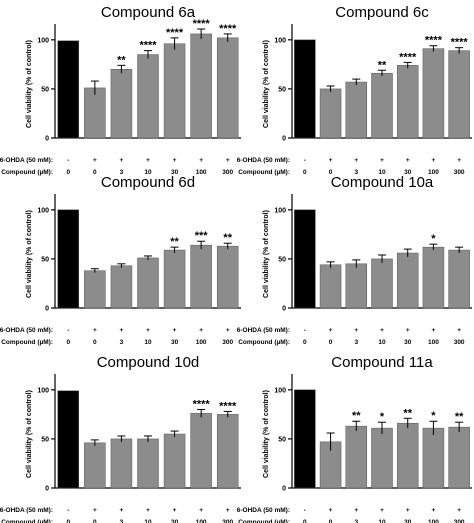 The height and width of the screenshot is (523, 474). What do you see at coordinates (382, 12) in the screenshot?
I see `chart-title: Compound 6c` at bounding box center [382, 12].